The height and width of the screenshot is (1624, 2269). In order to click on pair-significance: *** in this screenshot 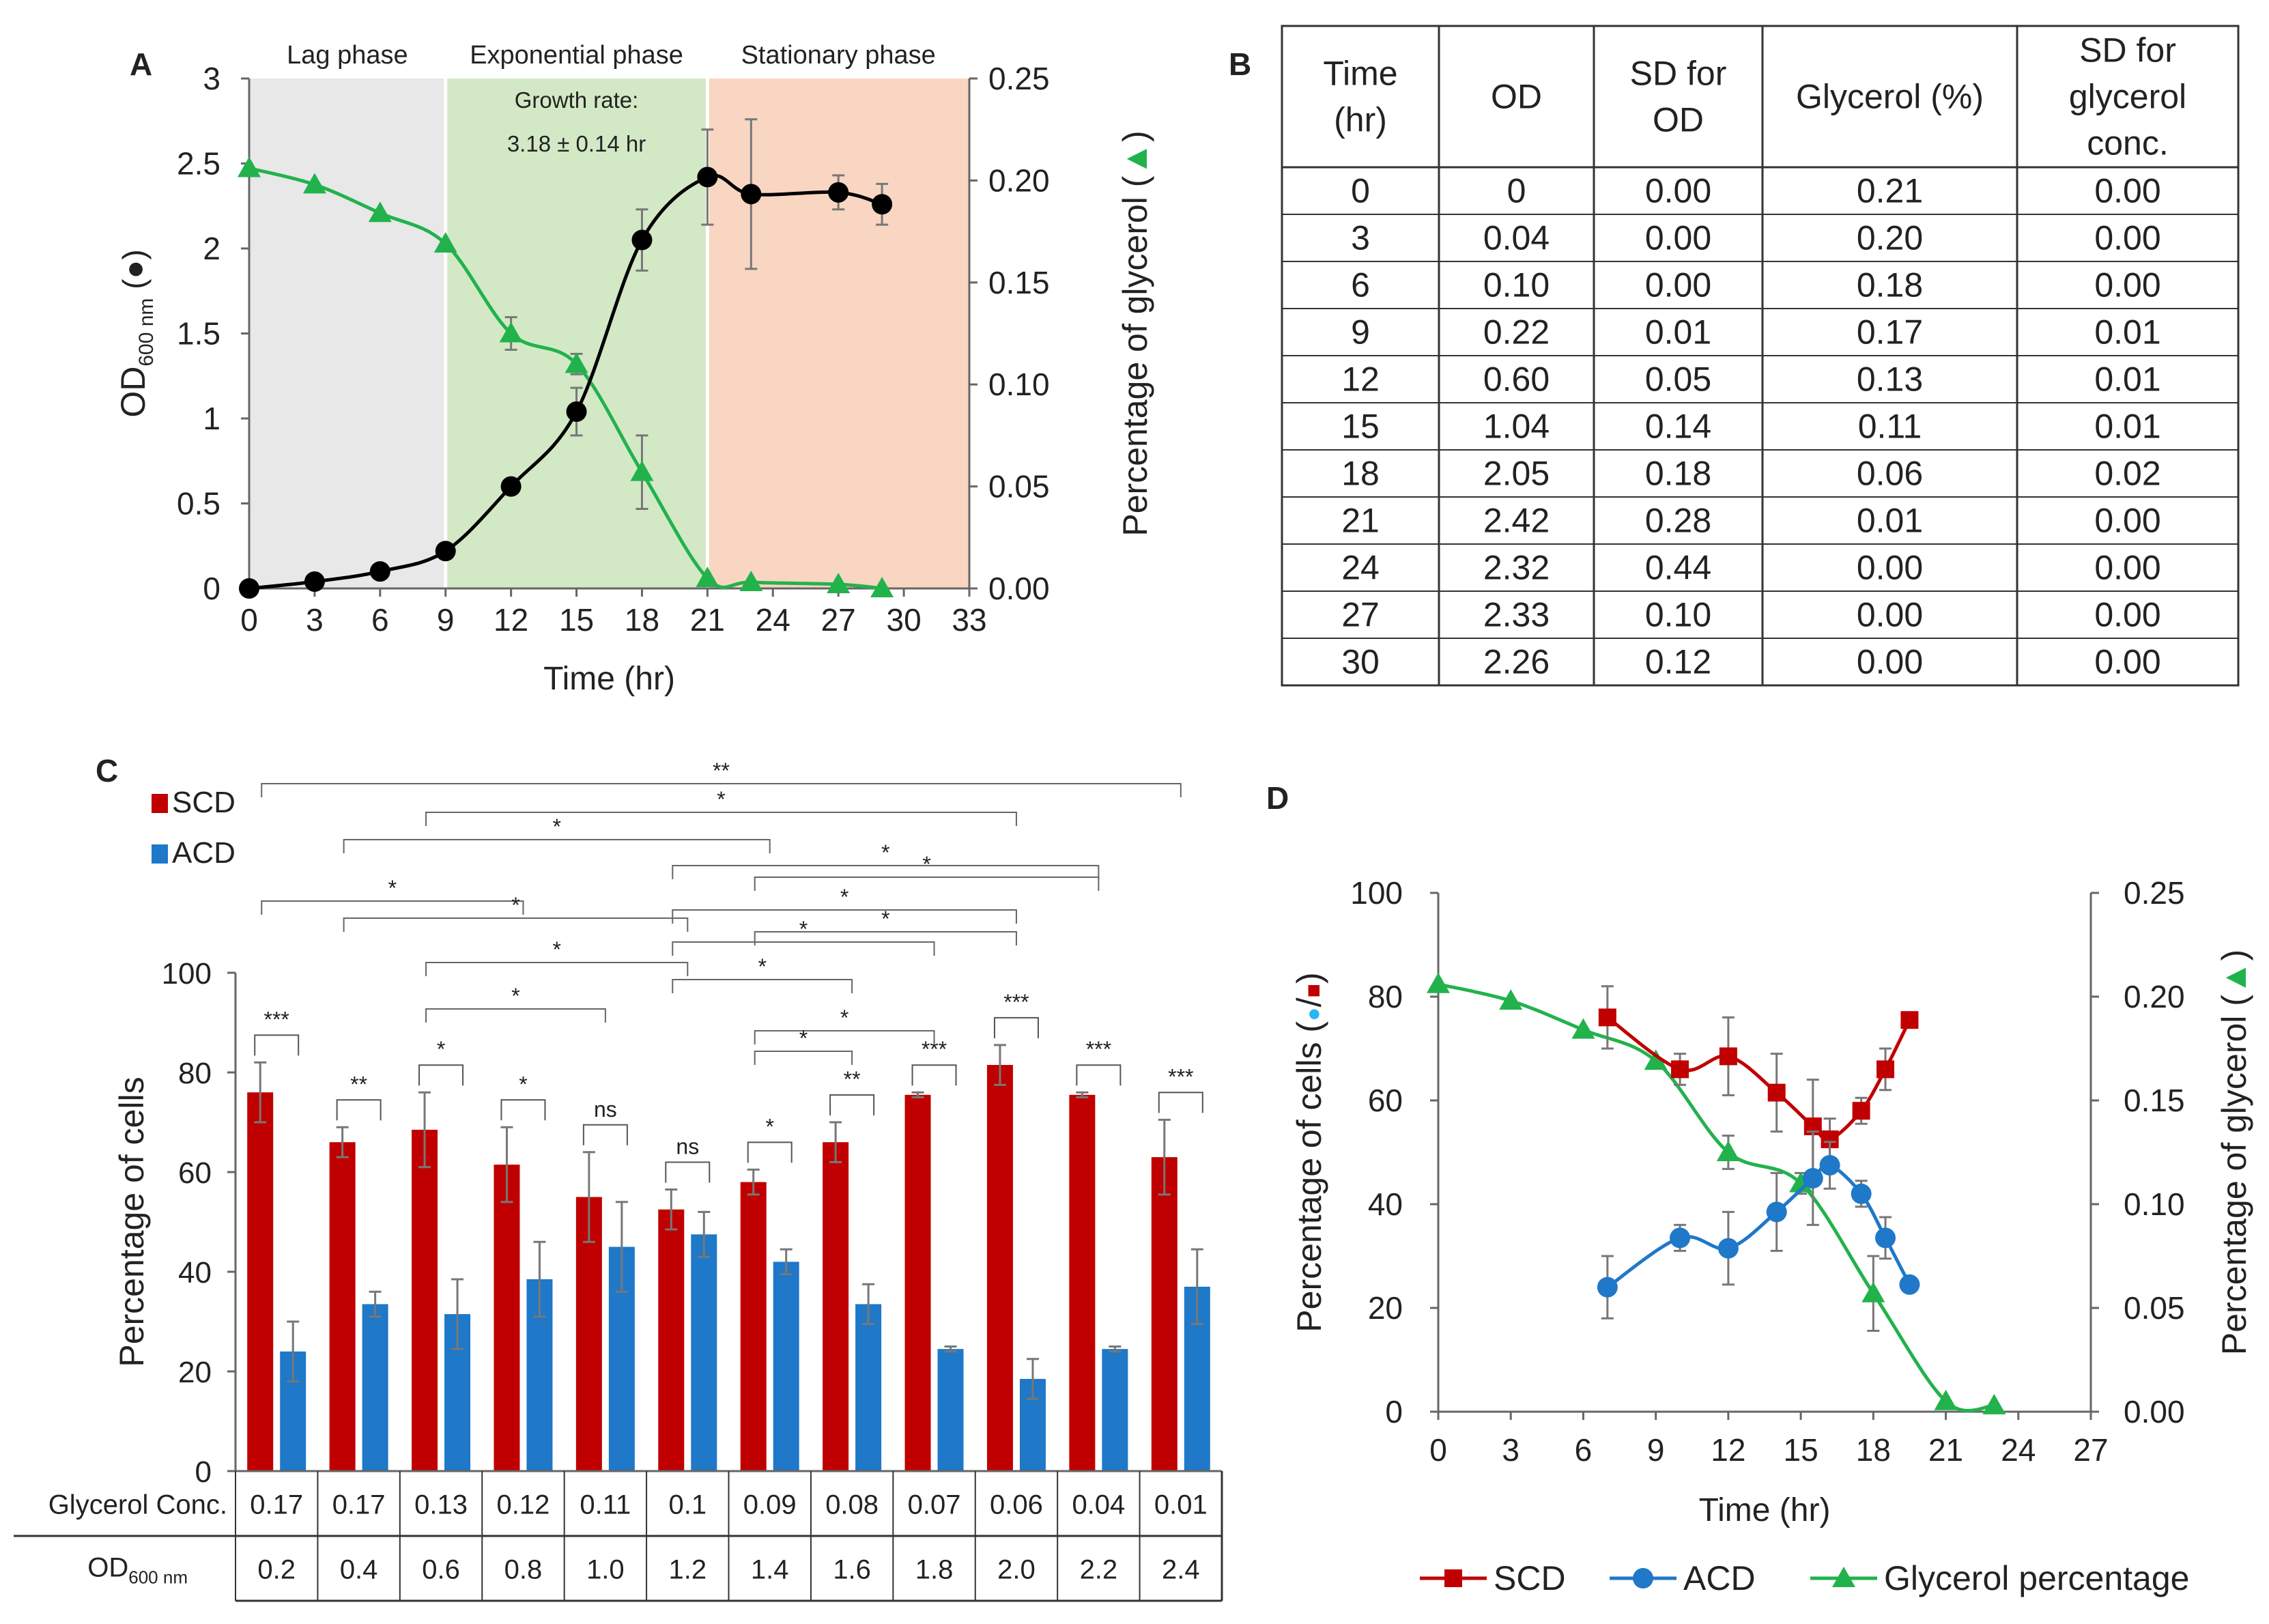, I will do `click(1098, 1049)`.